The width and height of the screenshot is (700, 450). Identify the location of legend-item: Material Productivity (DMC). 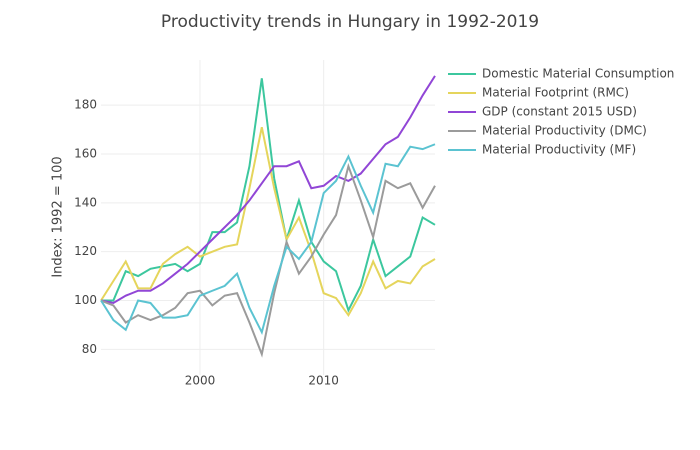
(547, 131).